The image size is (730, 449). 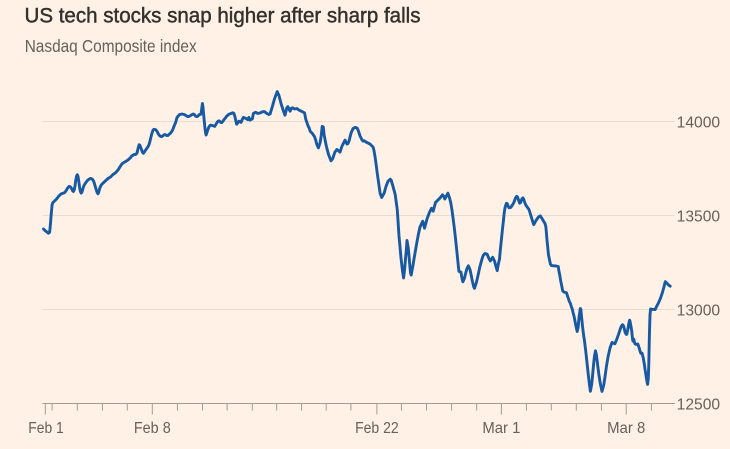 I want to click on svg-text: 14000, so click(x=699, y=123).